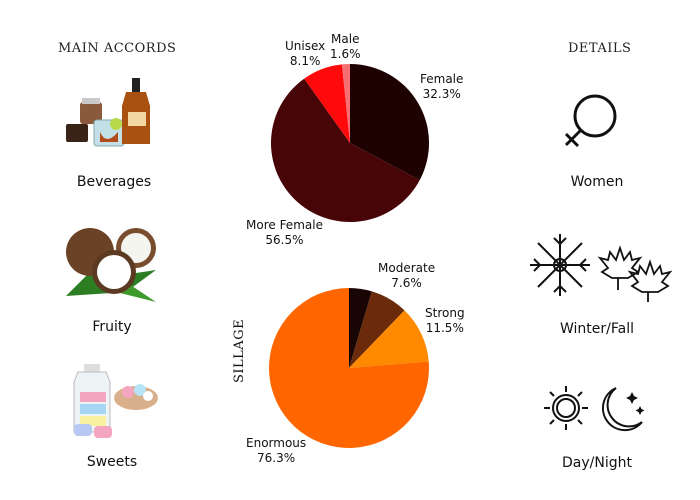 The height and width of the screenshot is (500, 700). I want to click on pie-label-female: Female 32.3%, so click(441, 87).